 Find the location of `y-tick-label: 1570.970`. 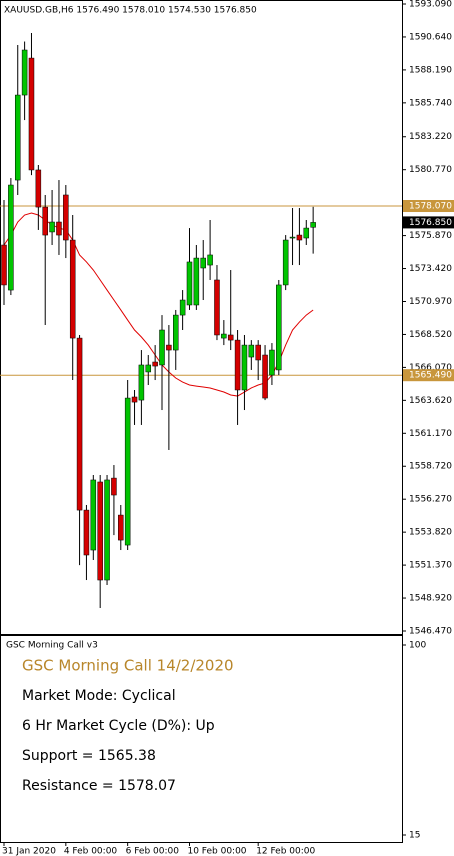

y-tick-label: 1570.970 is located at coordinates (430, 302).